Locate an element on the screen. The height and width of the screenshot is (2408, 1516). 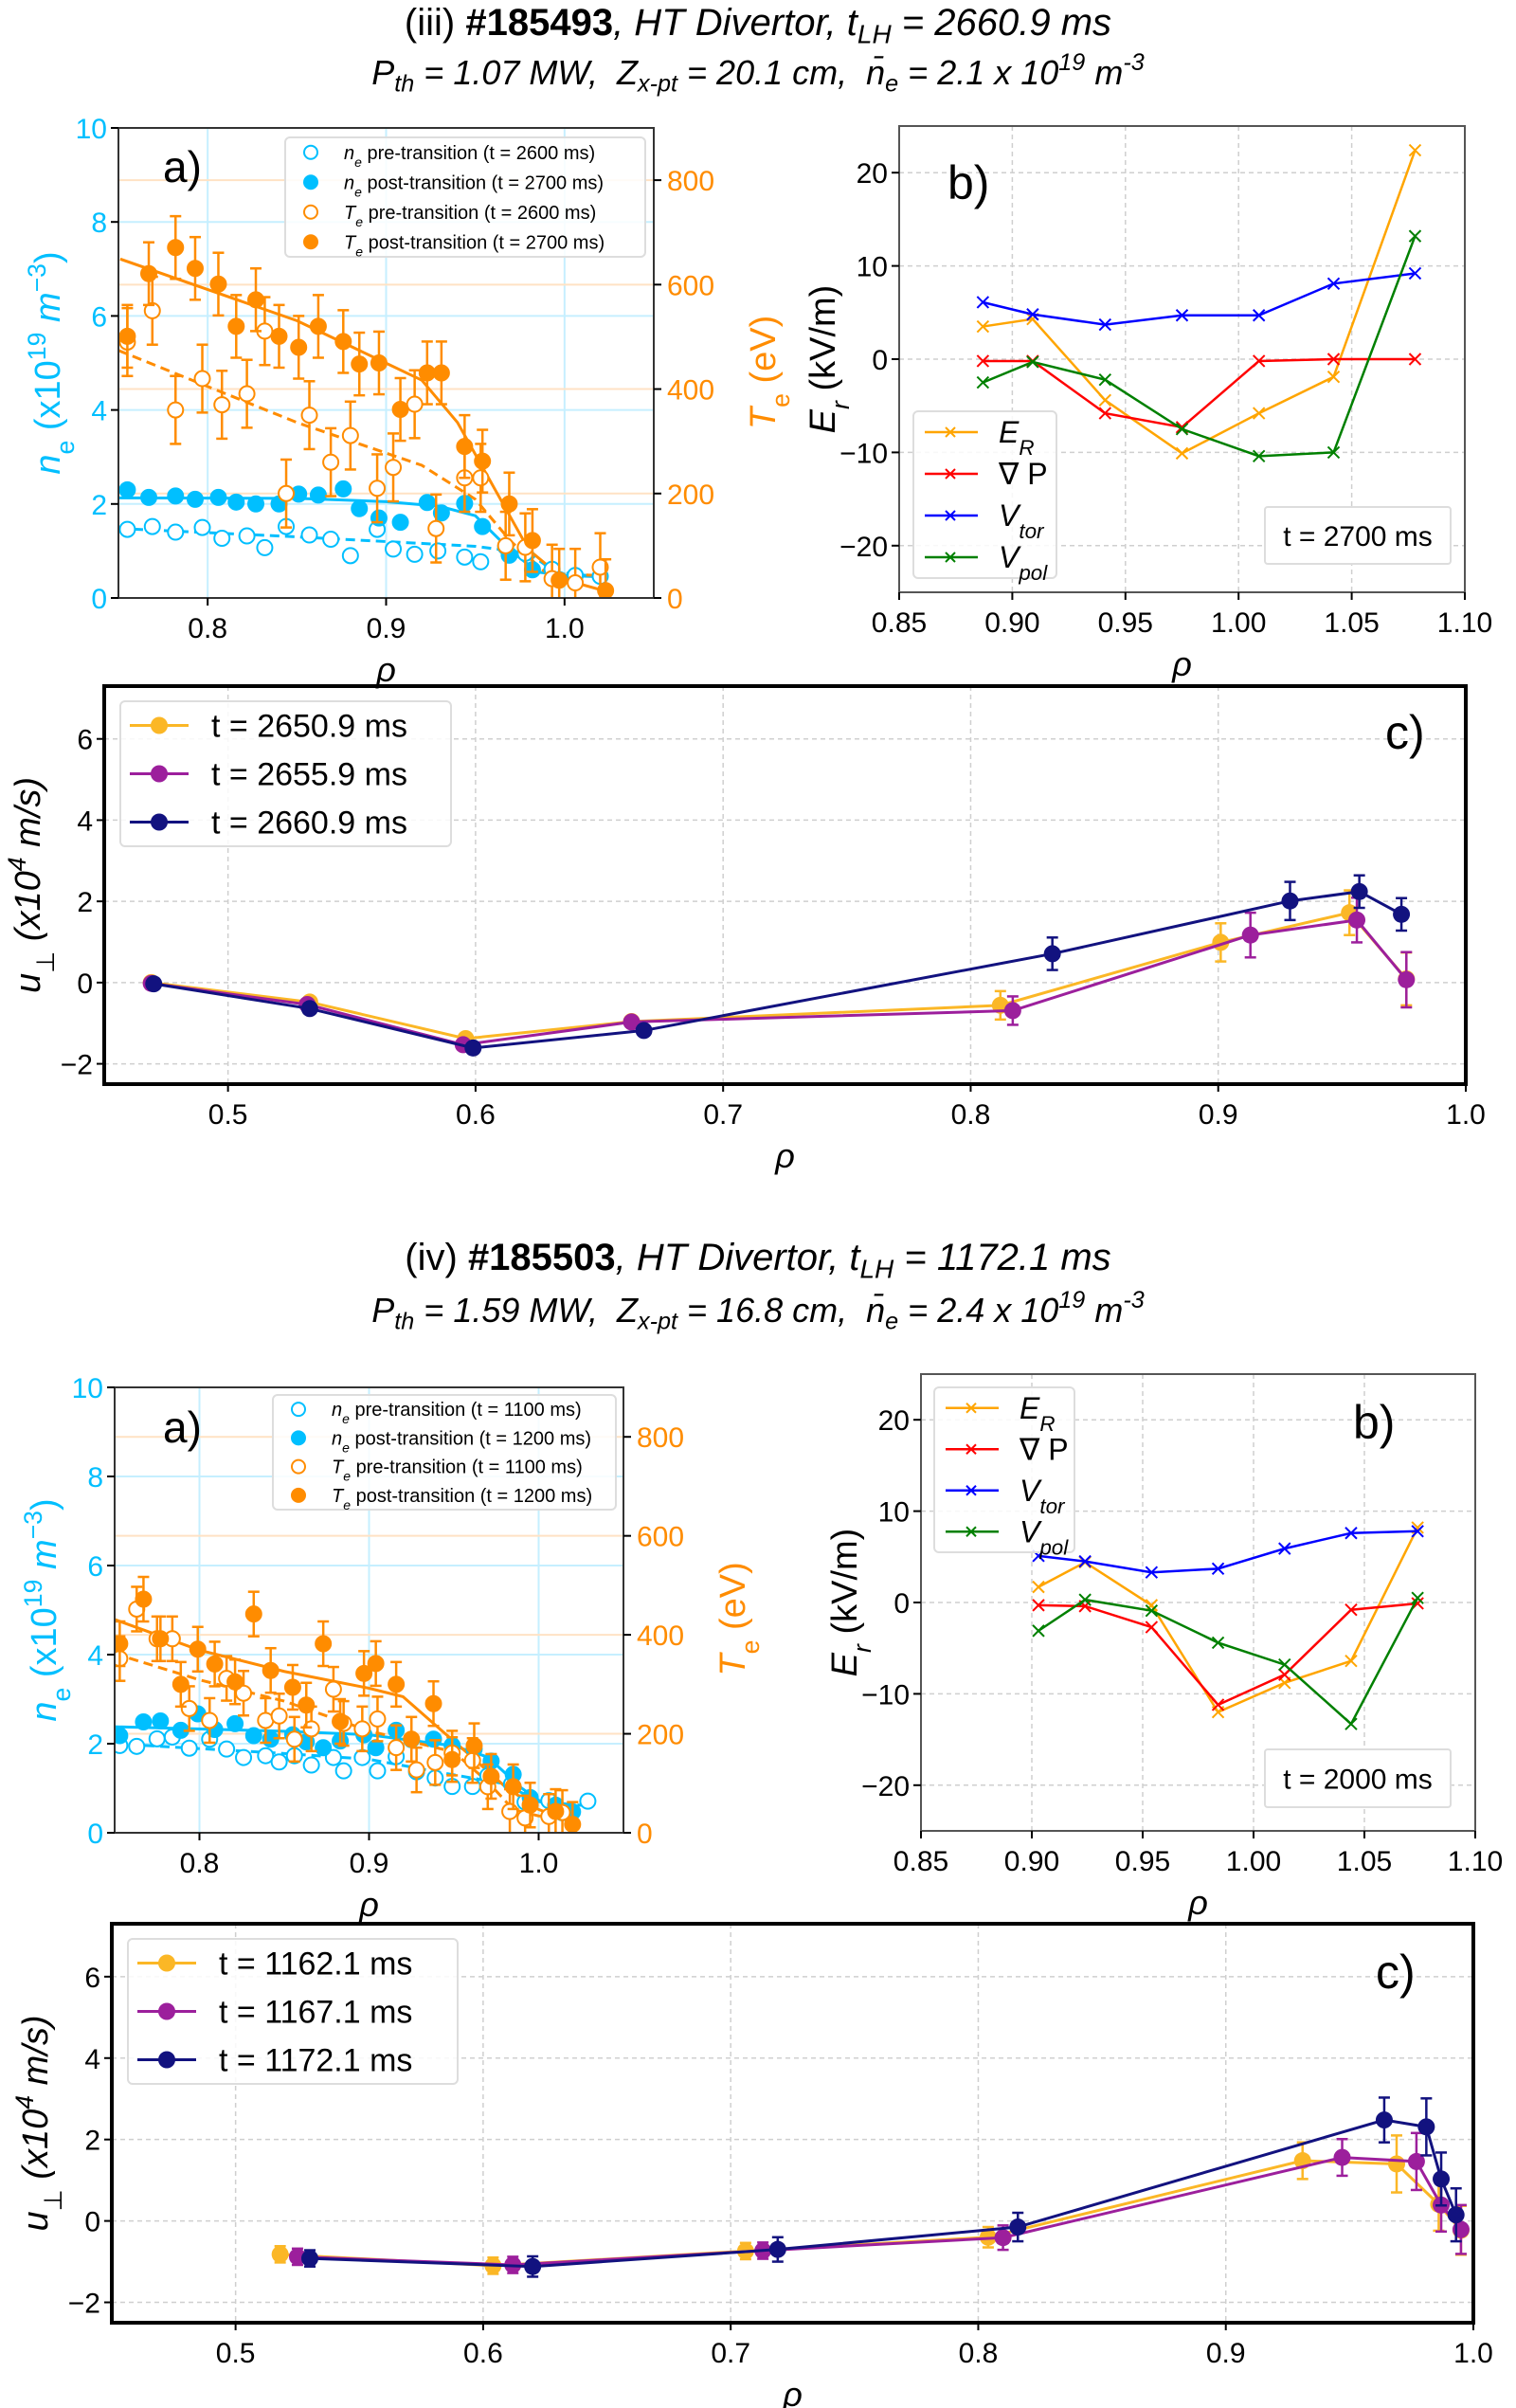
x-tick-label: 1.00 is located at coordinates (1238, 623).